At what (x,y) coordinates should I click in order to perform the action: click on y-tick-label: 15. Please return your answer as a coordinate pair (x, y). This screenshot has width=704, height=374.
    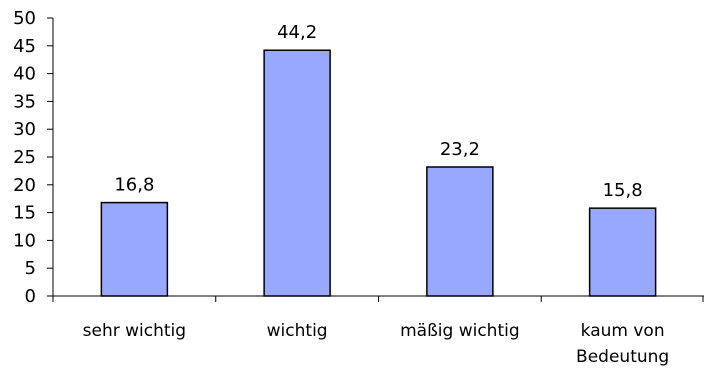
    Looking at the image, I should click on (24, 213).